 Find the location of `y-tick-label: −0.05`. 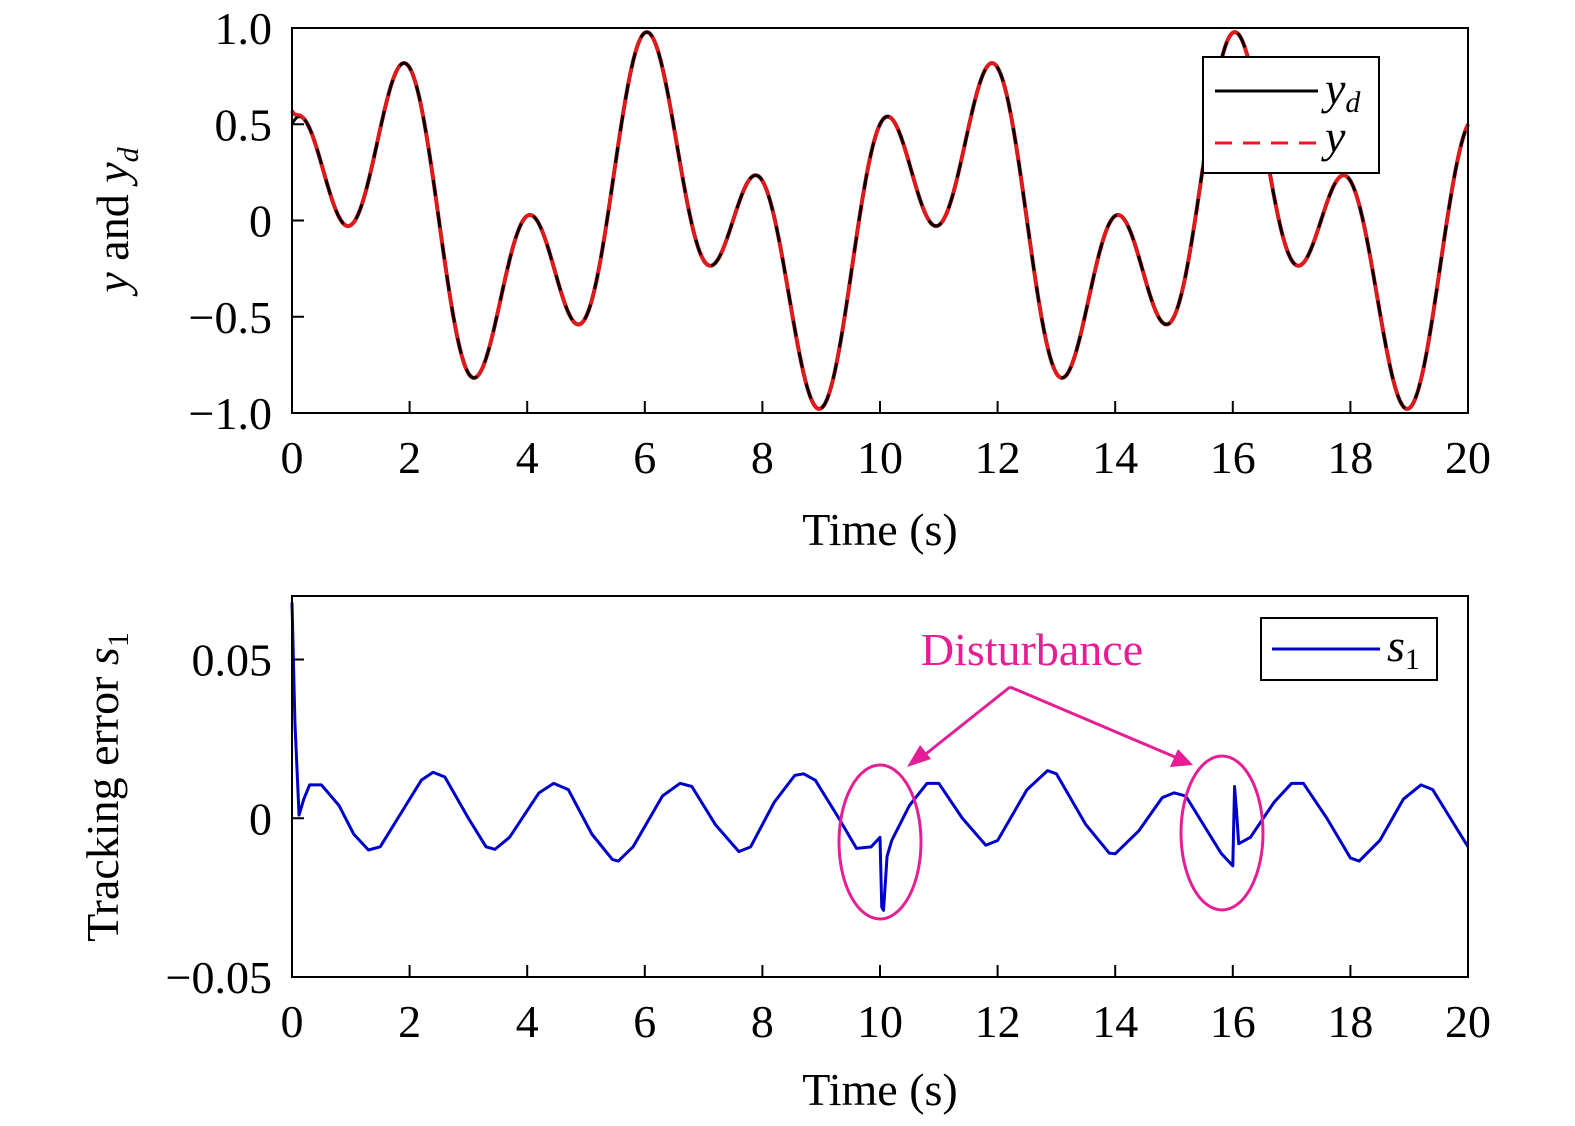

y-tick-label: −0.05 is located at coordinates (219, 977).